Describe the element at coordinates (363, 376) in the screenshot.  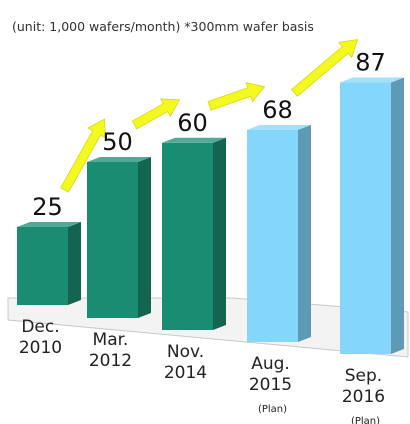
I see `category-label: Sep.` at that location.